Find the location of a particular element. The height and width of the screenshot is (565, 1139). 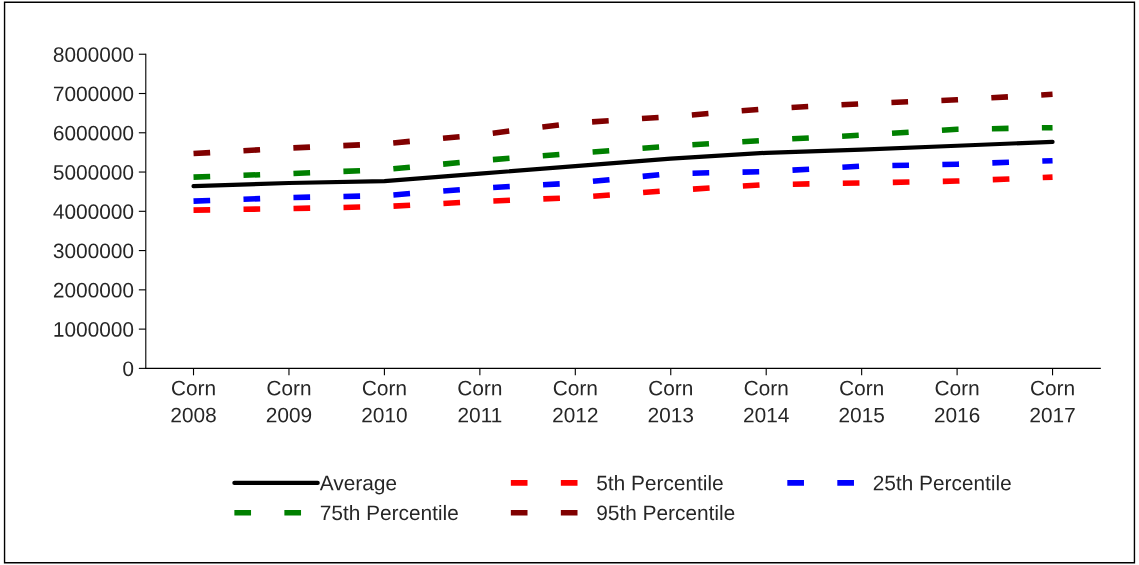

x-tick-label: Corn 2017 is located at coordinates (1052, 401).